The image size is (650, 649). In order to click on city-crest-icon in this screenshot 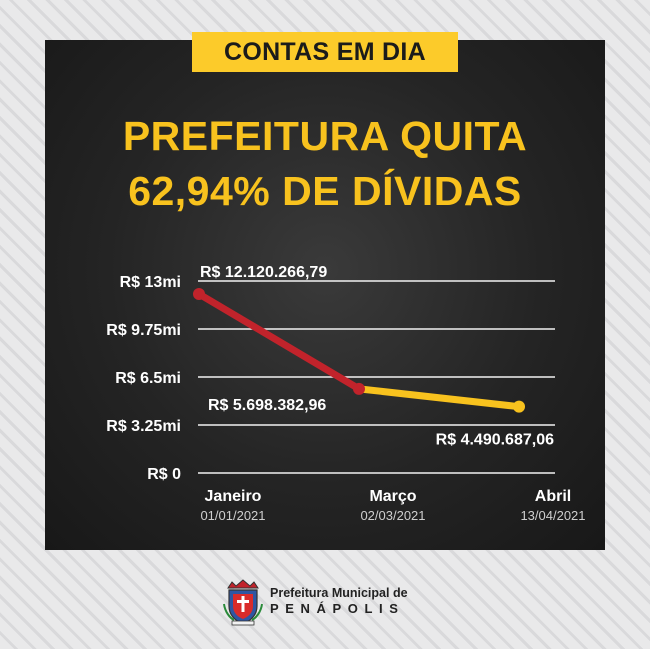, I will do `click(243, 602)`.